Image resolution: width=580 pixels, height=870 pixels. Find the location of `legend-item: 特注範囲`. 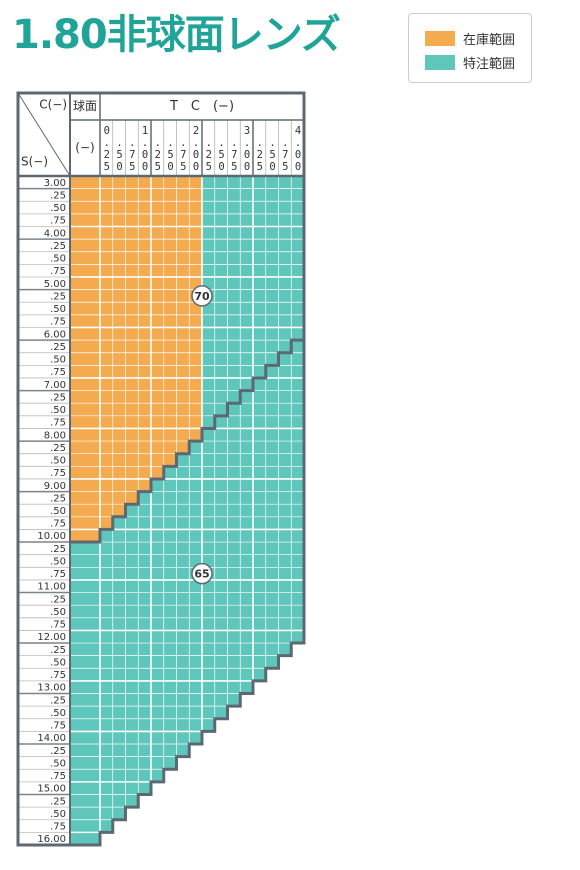

legend-item: 特注範囲 is located at coordinates (478, 62).